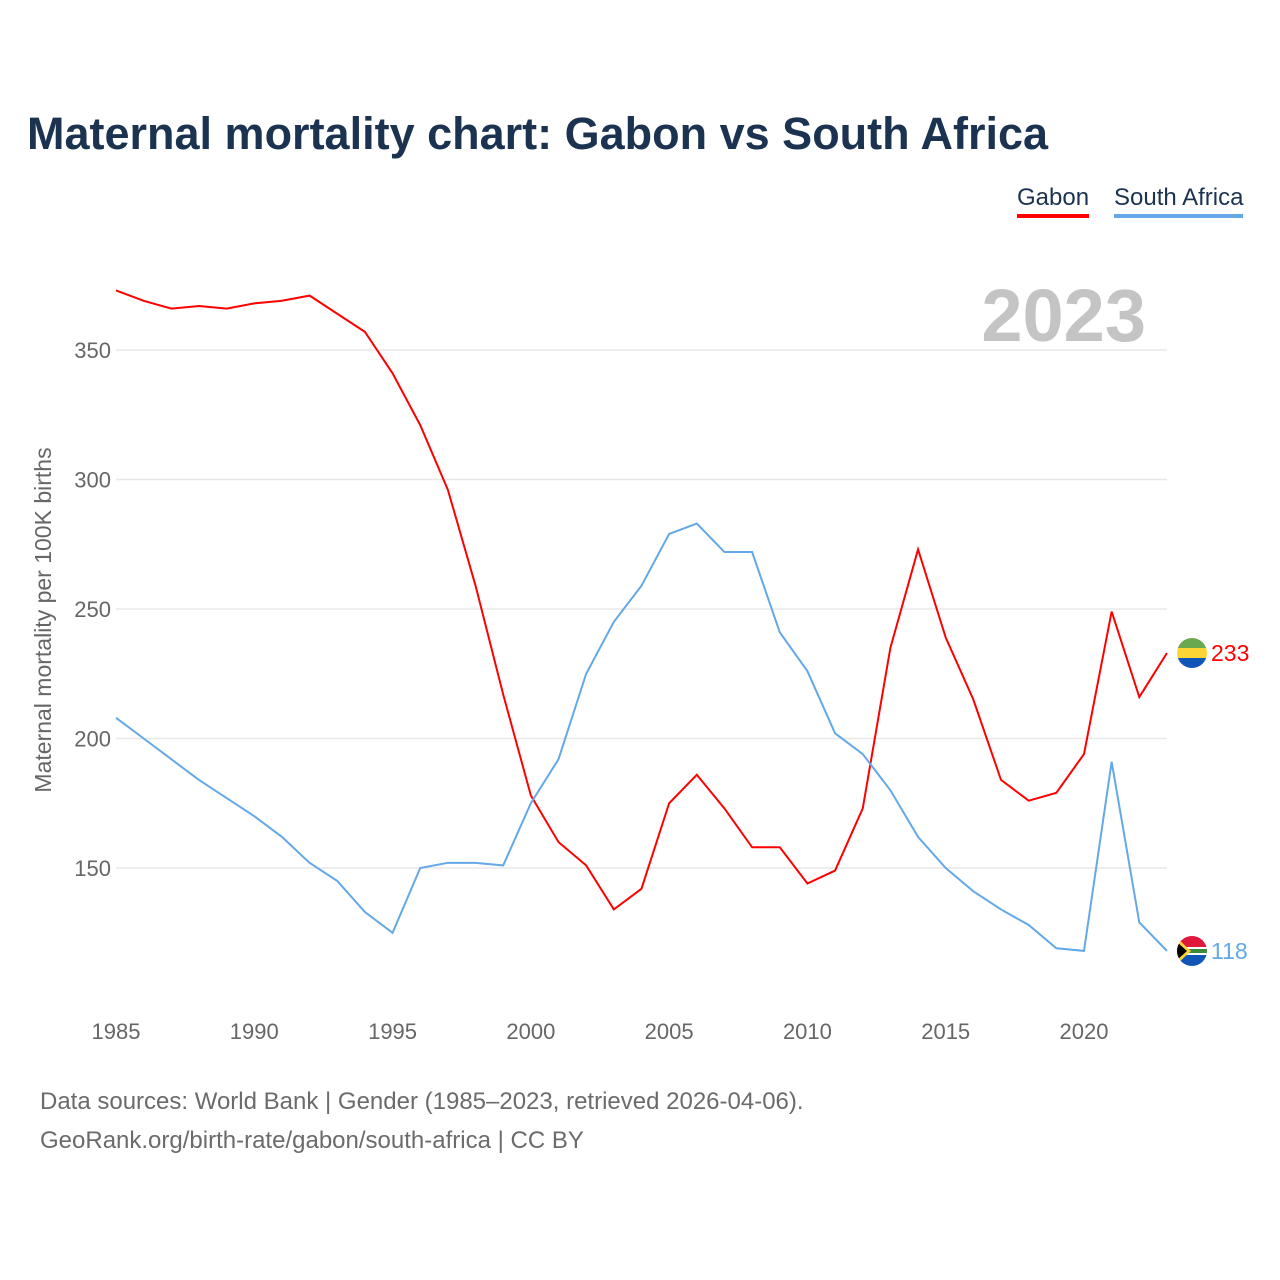  Describe the element at coordinates (1053, 201) in the screenshot. I see `legend-gabon: Gabon` at that location.